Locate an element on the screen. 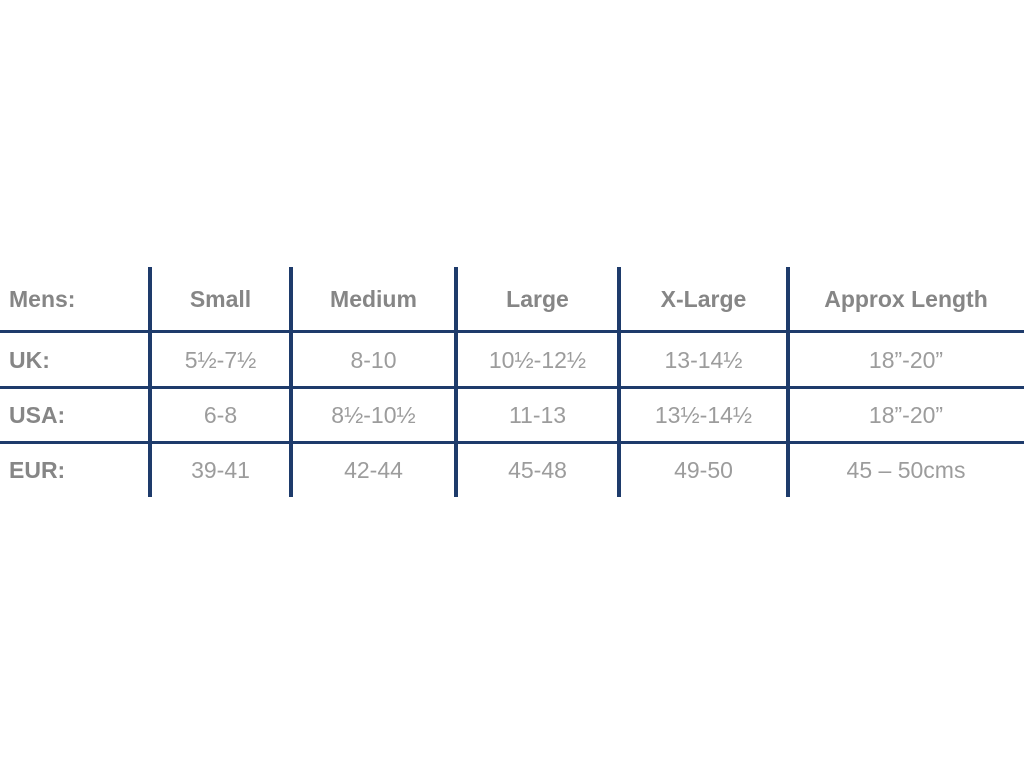  table-cell-uk-medium: 8-10 is located at coordinates (373, 359).